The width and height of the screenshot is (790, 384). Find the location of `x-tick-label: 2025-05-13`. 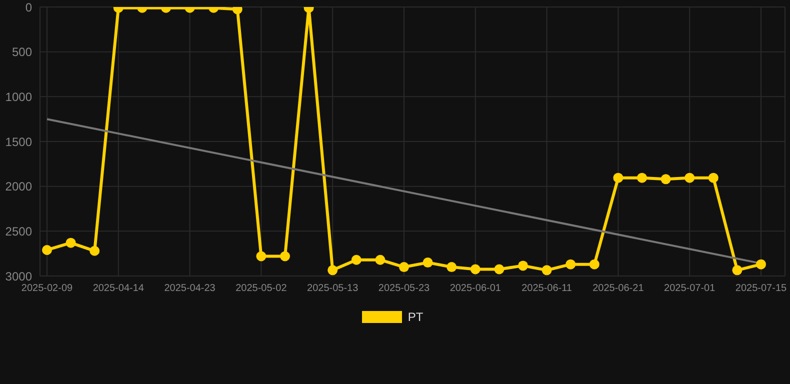

x-tick-label: 2025-05-13 is located at coordinates (333, 288).